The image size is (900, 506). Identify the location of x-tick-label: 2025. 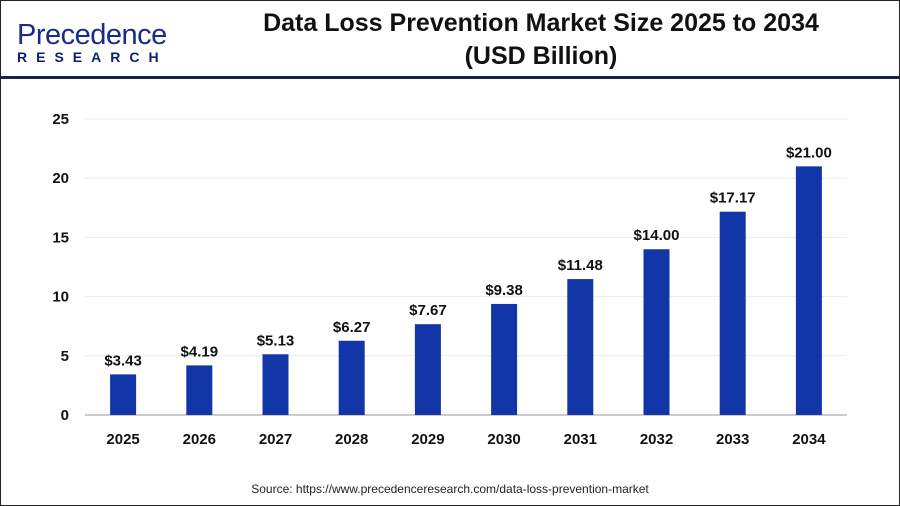
(122, 439).